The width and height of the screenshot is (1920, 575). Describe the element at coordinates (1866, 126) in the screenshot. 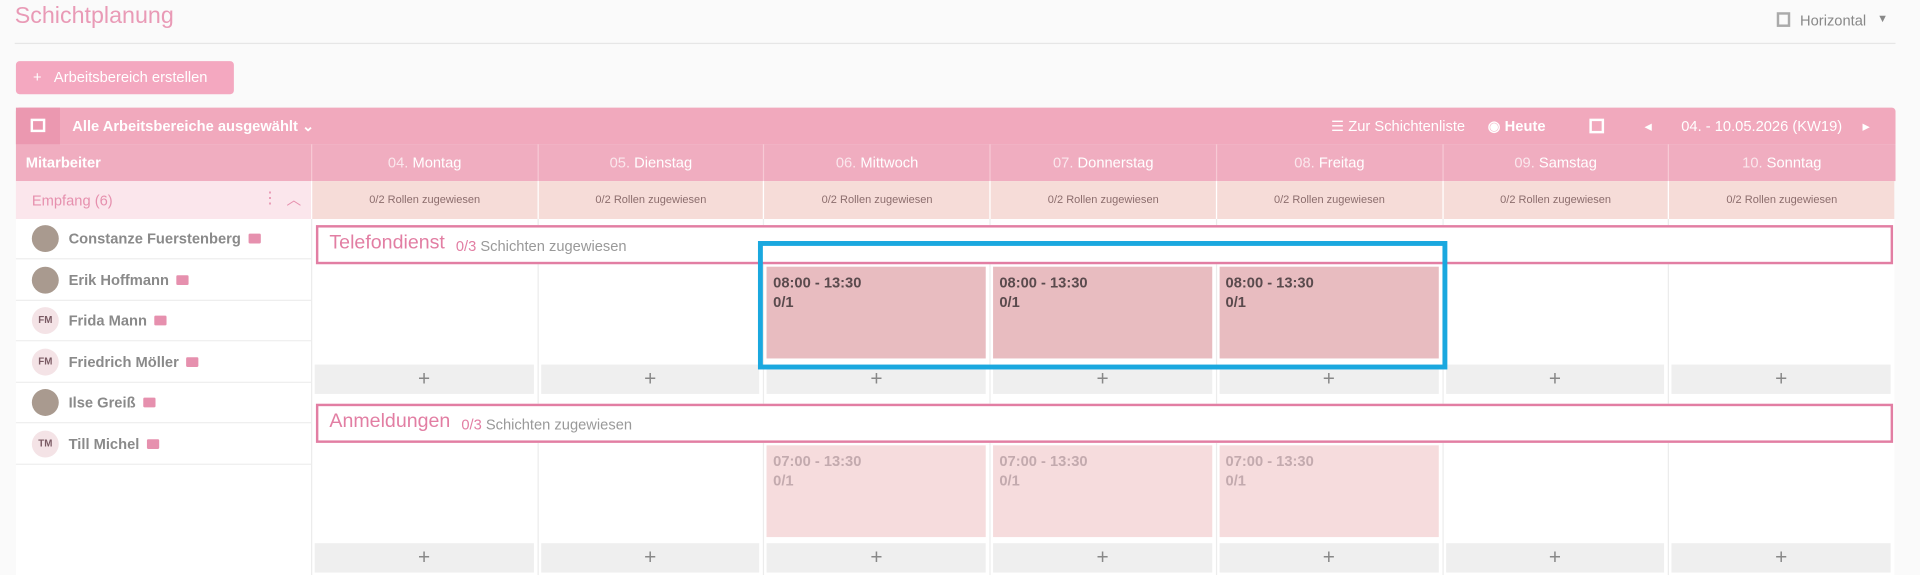

I see `next: ▸` at that location.